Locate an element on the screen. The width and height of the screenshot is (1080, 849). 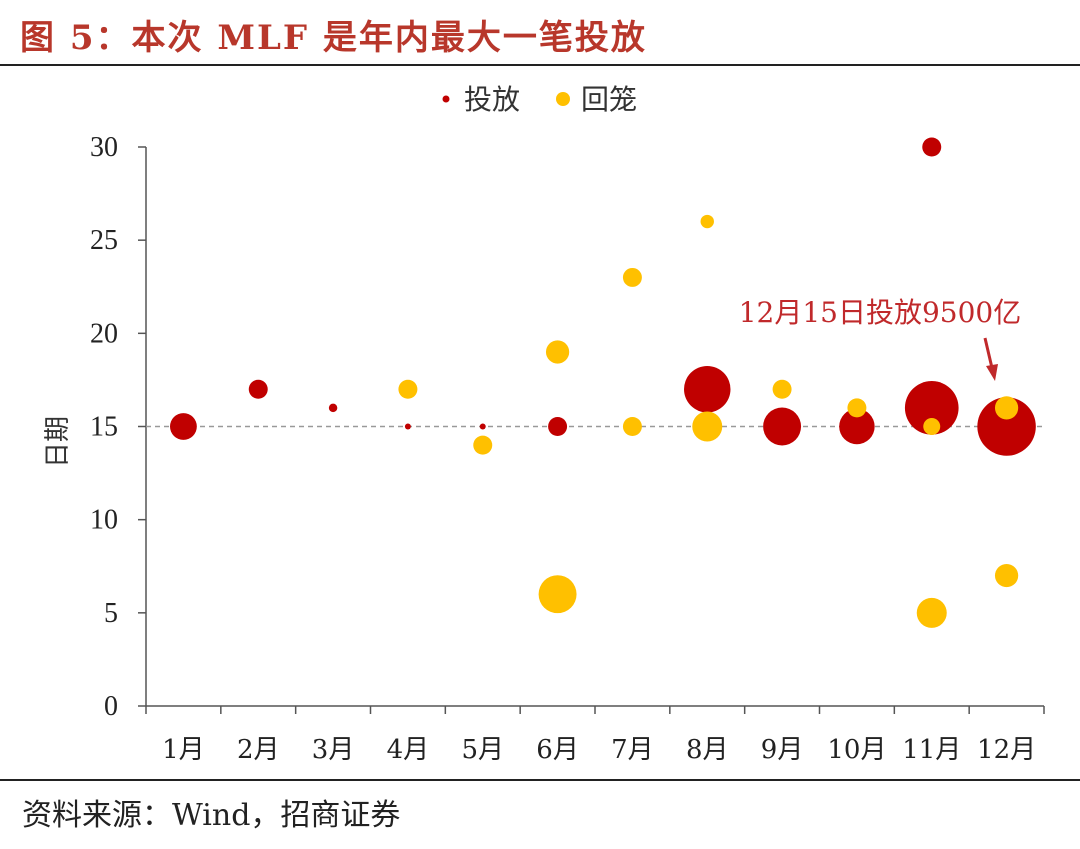
y-tick-label: 5 is located at coordinates (111, 613).